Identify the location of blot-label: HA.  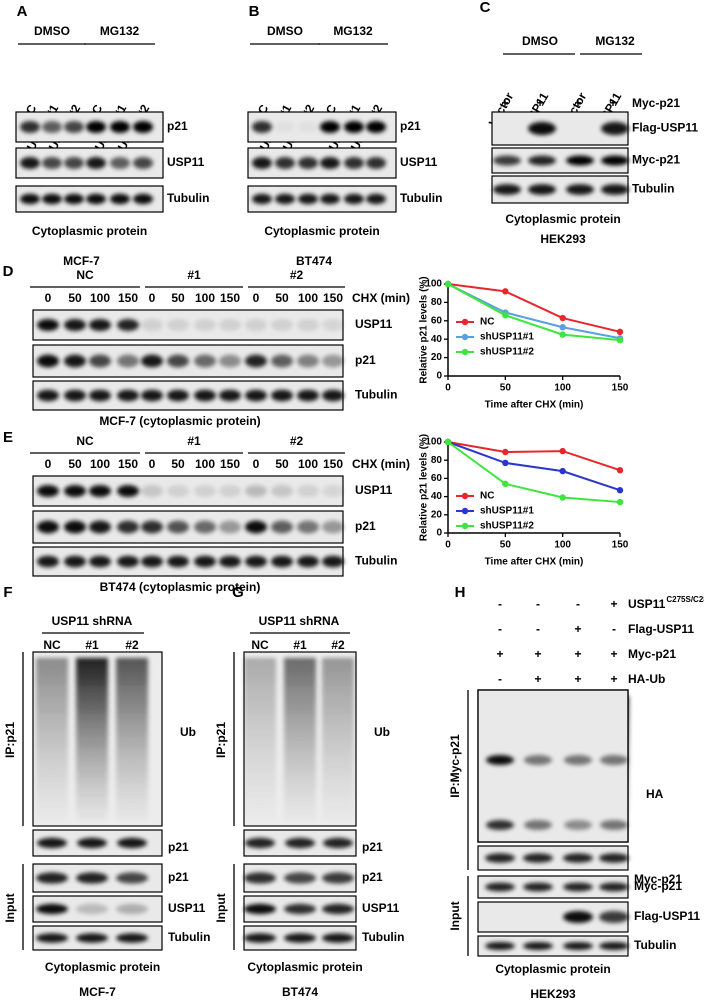
(655, 794).